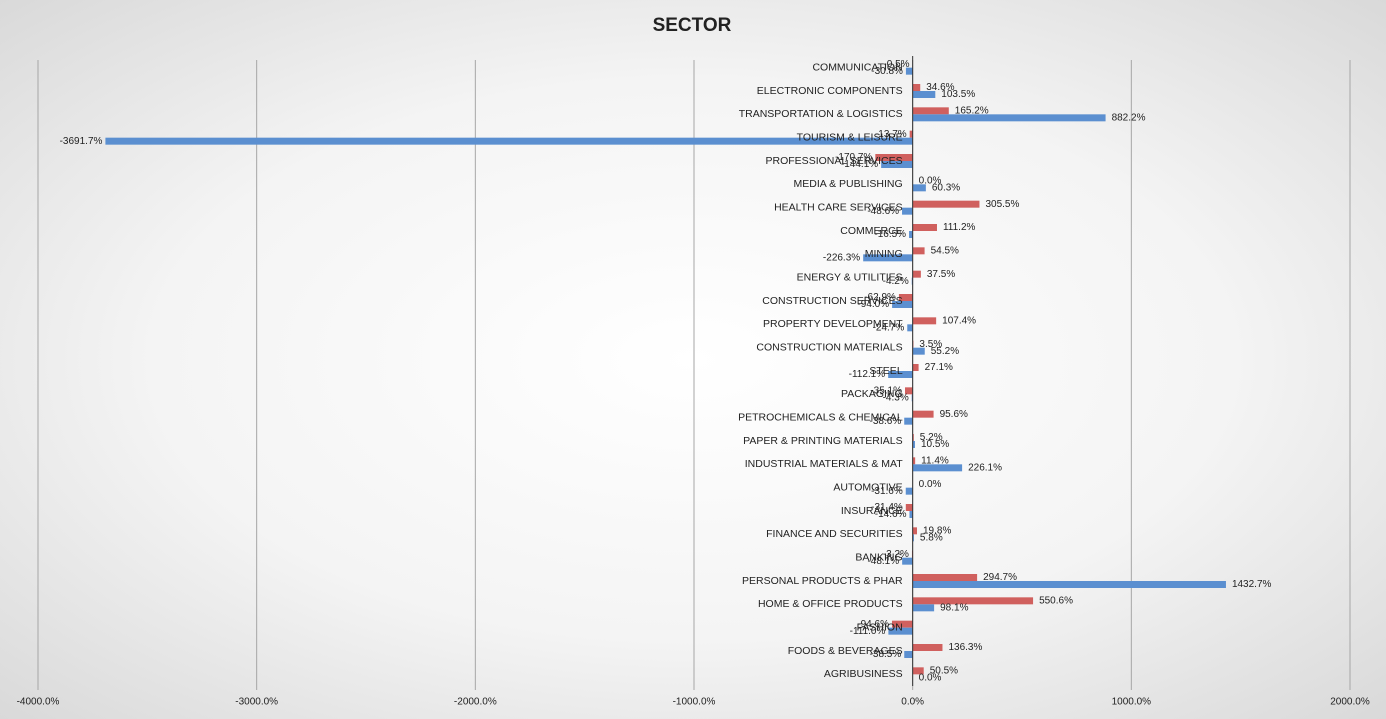  What do you see at coordinates (965, 647) in the screenshot?
I see `data-label: 136.3%` at bounding box center [965, 647].